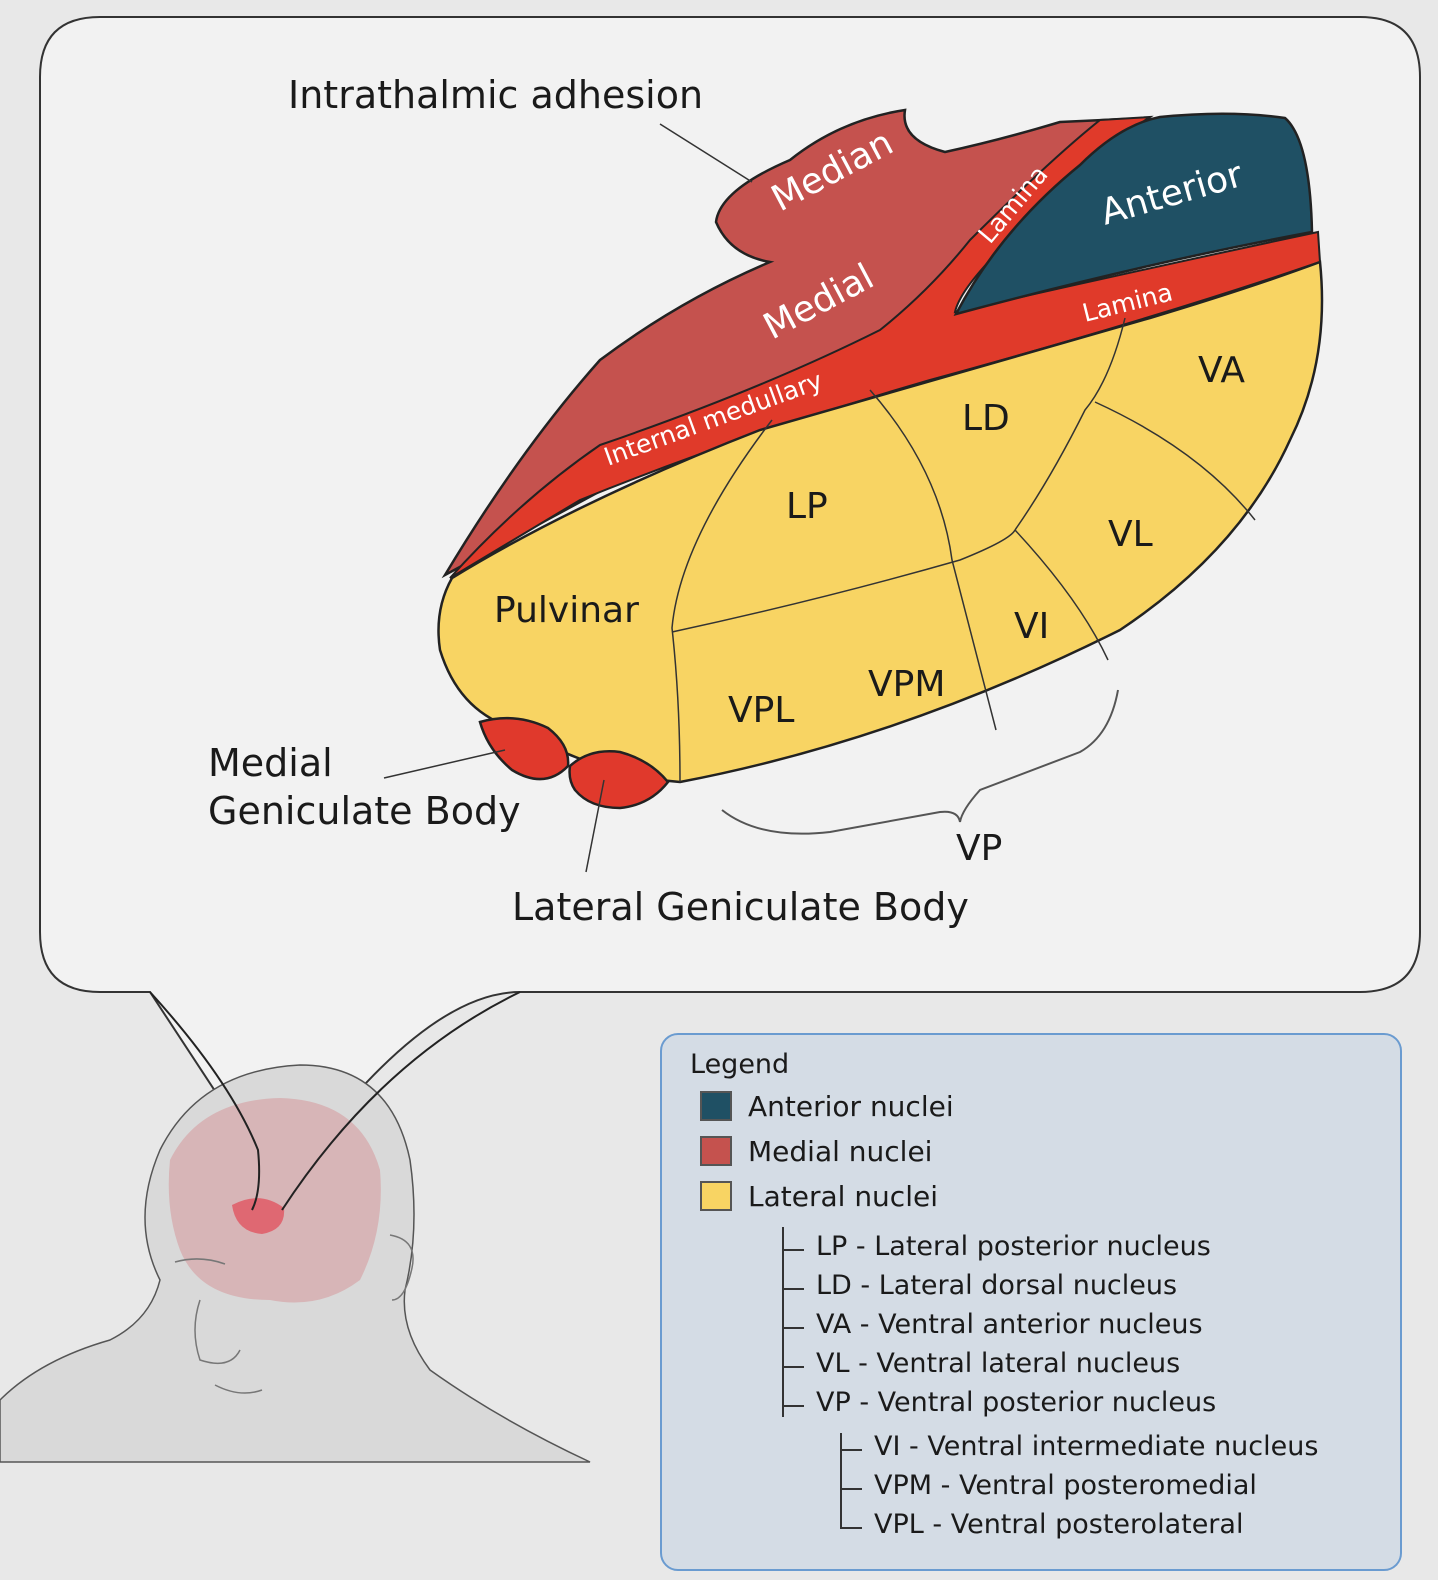  I want to click on legend-item-lateral: Lateral nuclei, so click(819, 1196).